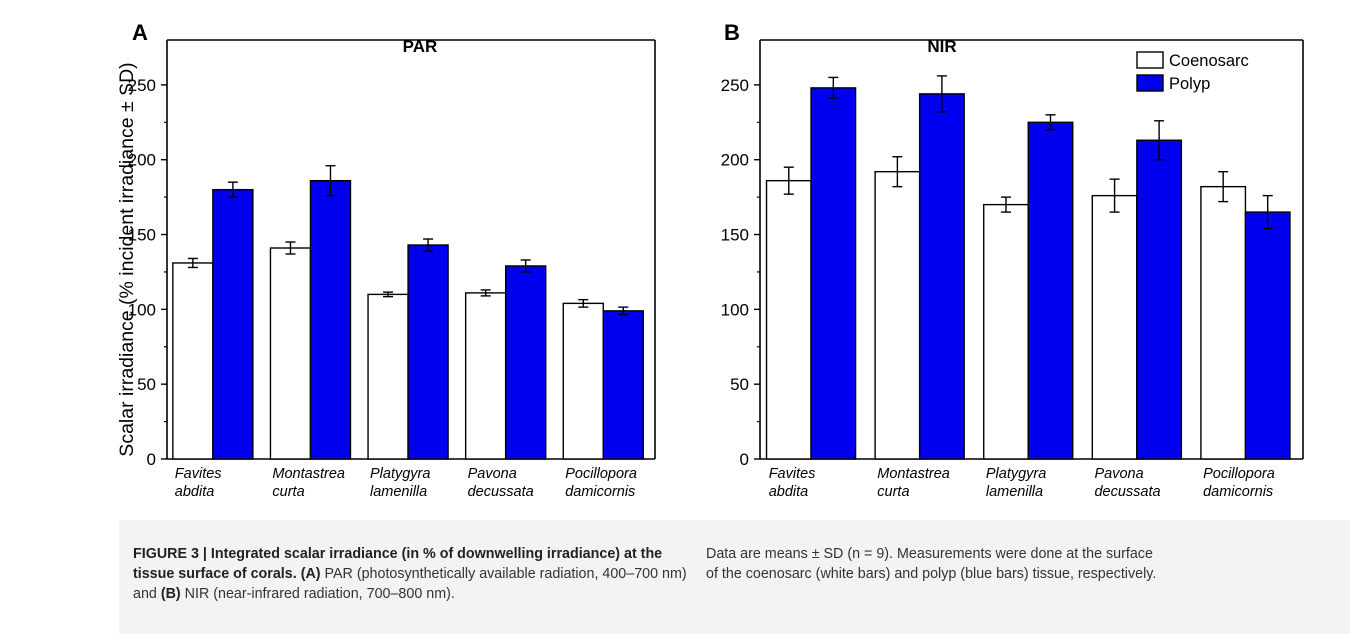  What do you see at coordinates (170, 594) in the screenshot?
I see `caption-b-label: (B)` at bounding box center [170, 594].